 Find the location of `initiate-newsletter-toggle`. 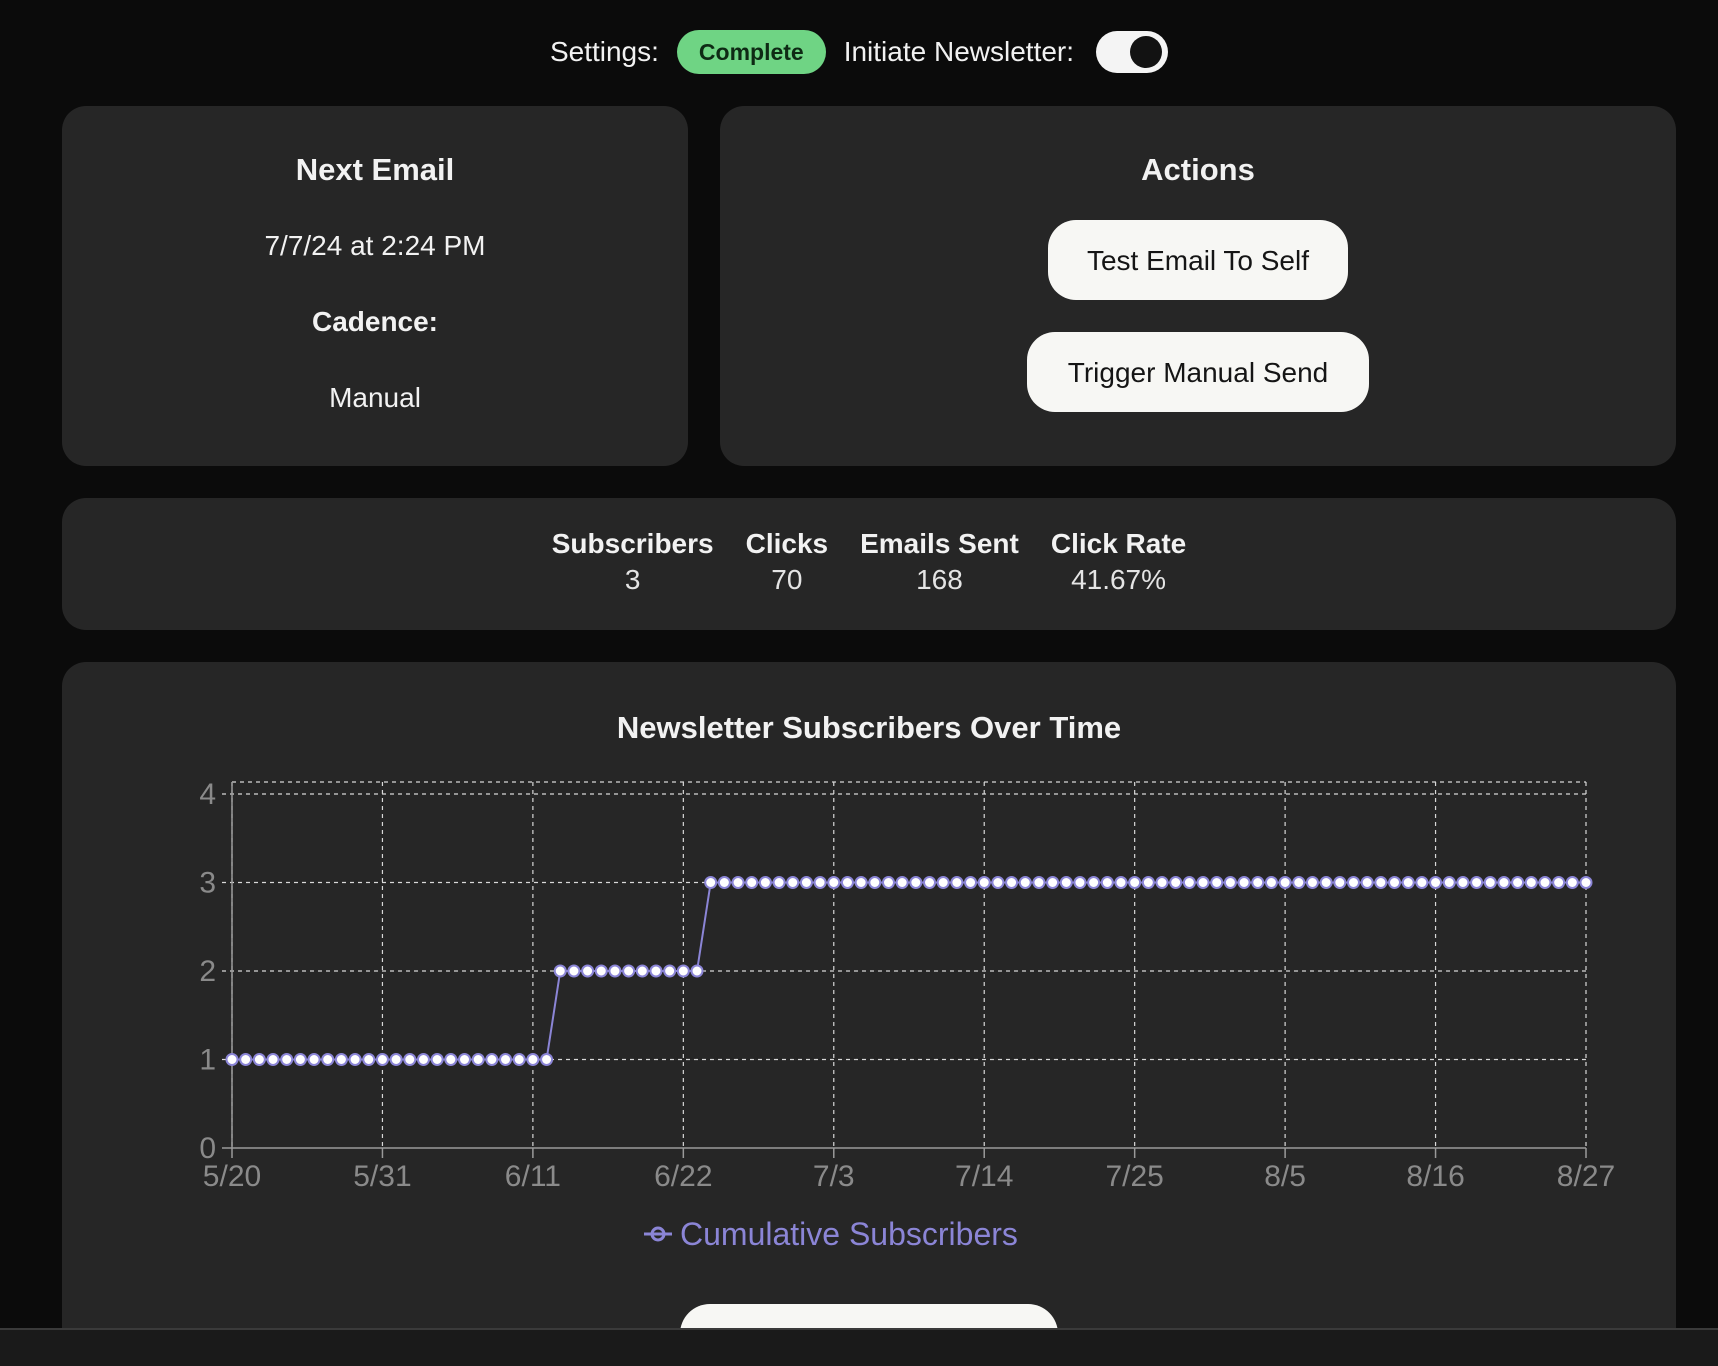

initiate-newsletter-toggle is located at coordinates (1132, 52).